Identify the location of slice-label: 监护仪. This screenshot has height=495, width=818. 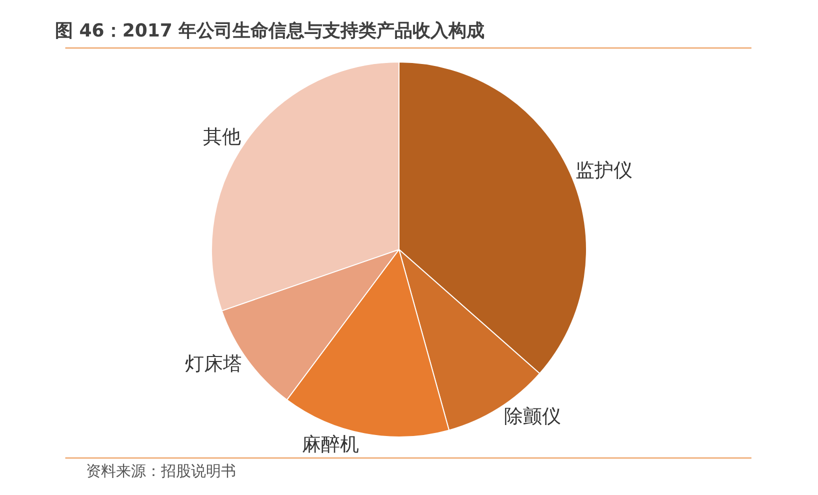
(603, 170).